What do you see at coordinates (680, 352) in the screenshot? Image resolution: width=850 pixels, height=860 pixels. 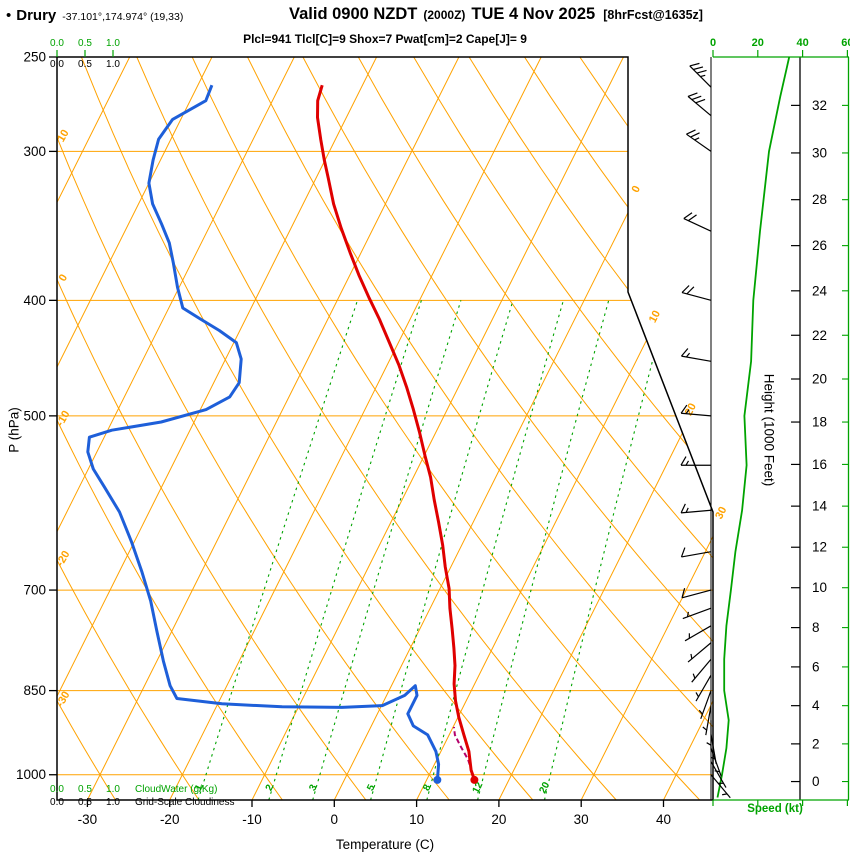 I see `isotherm-edge-labels: 0 10 20 30` at bounding box center [680, 352].